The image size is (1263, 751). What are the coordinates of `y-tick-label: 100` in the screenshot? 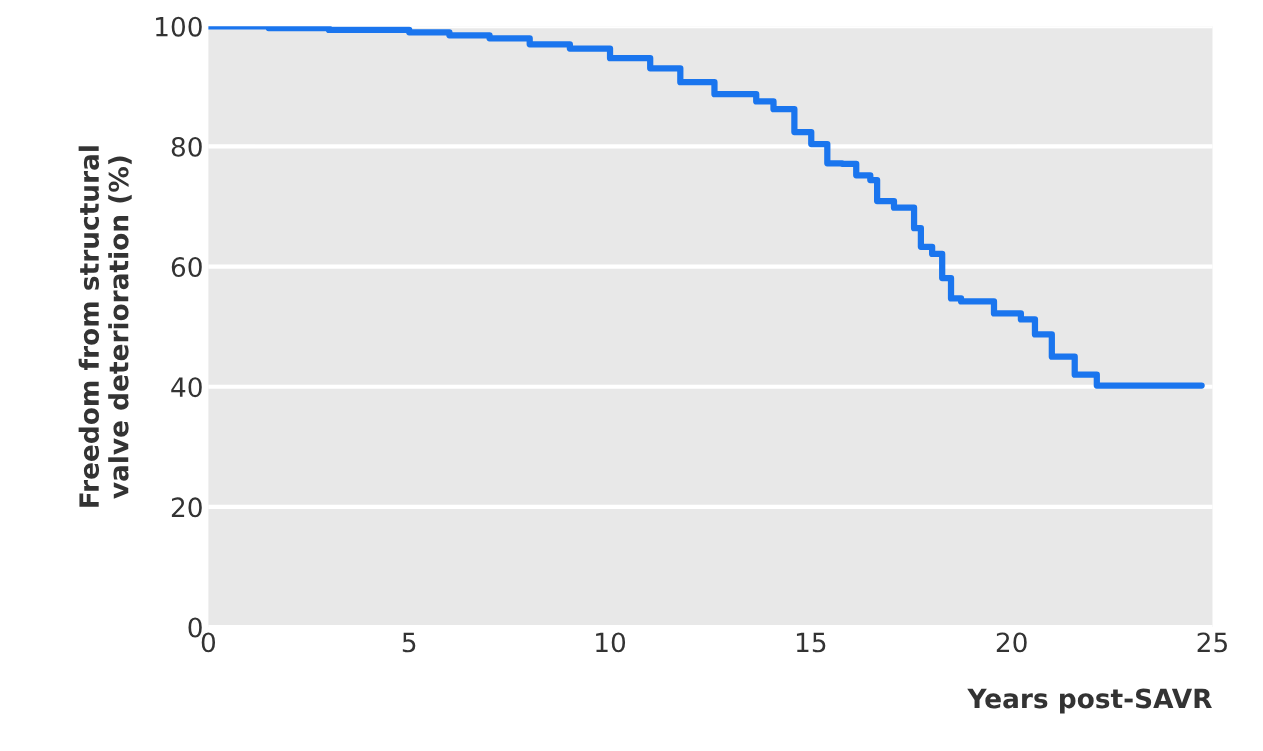 It's located at (179, 26).